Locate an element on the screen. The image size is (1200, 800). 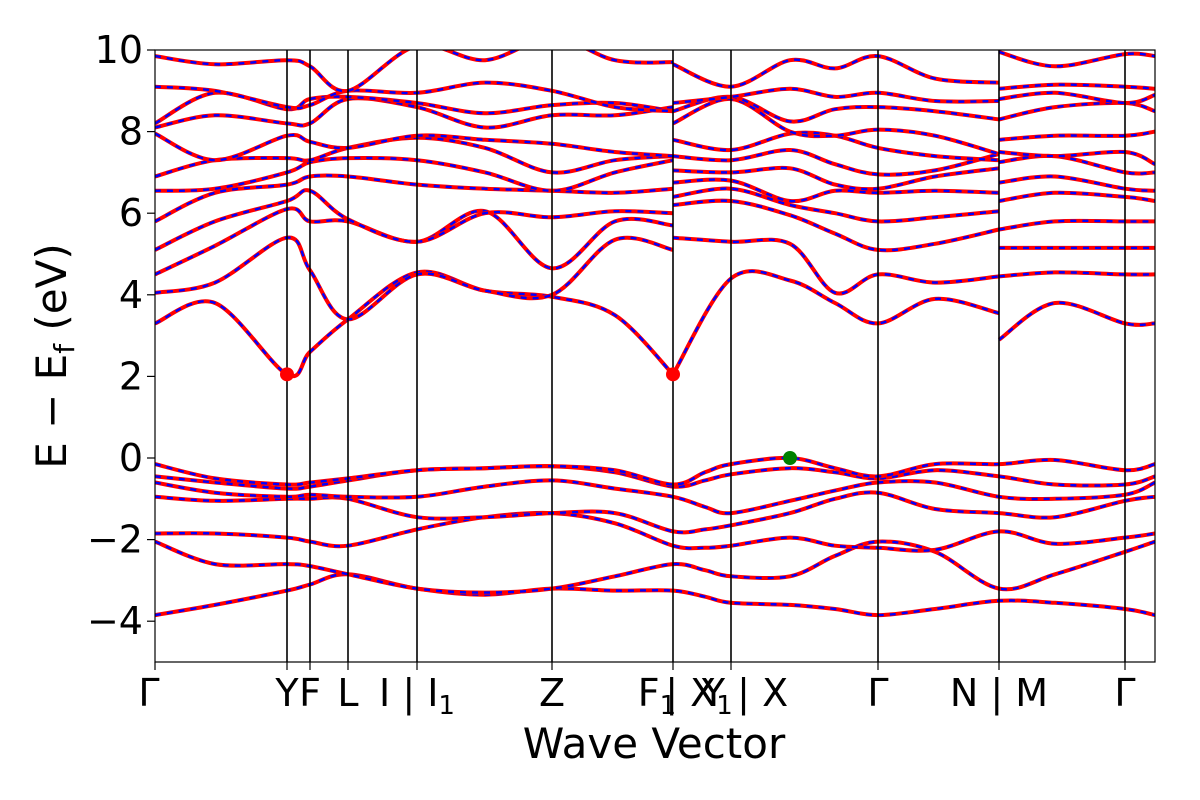
y-axis-title: E − Ef (eV) is located at coordinates (54, 356).